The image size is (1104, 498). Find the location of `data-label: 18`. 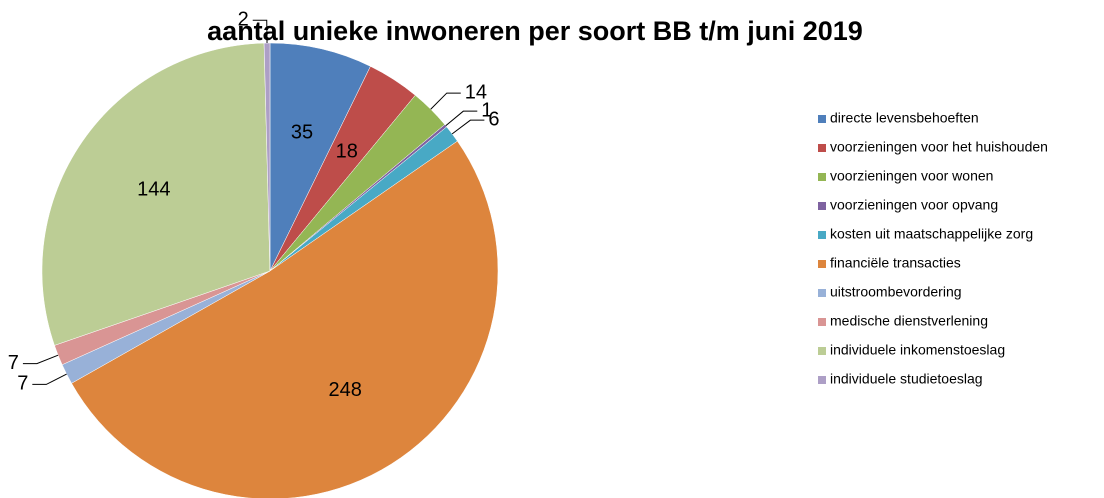

data-label: 18 is located at coordinates (347, 152).